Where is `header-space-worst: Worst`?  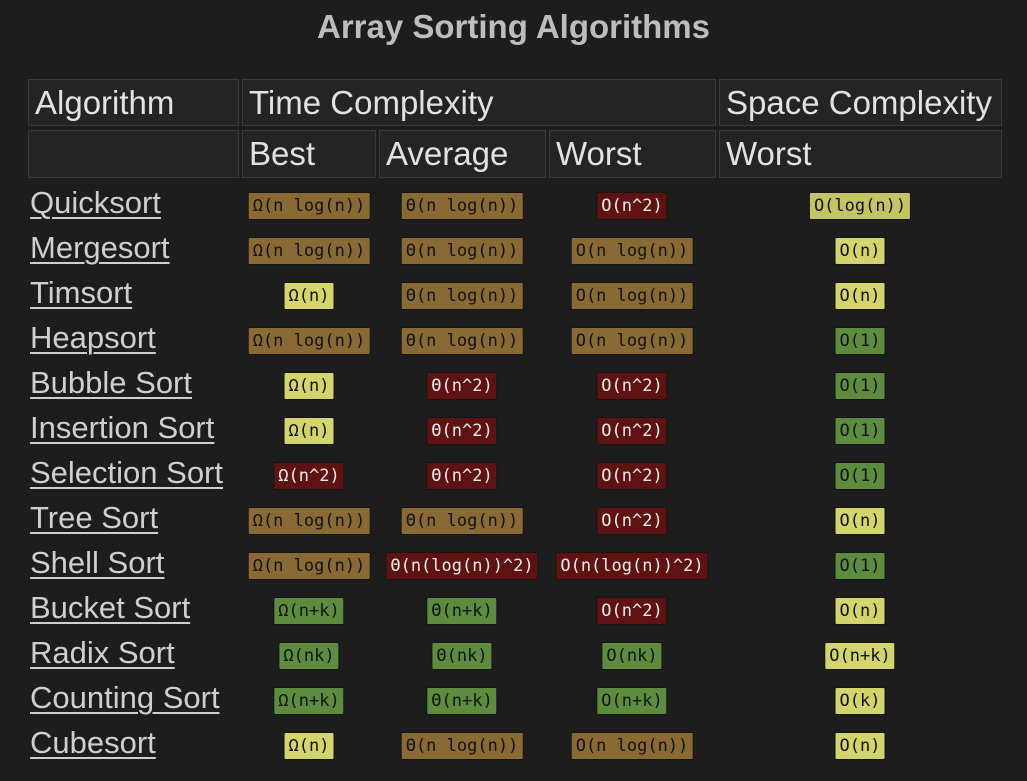 header-space-worst: Worst is located at coordinates (860, 154).